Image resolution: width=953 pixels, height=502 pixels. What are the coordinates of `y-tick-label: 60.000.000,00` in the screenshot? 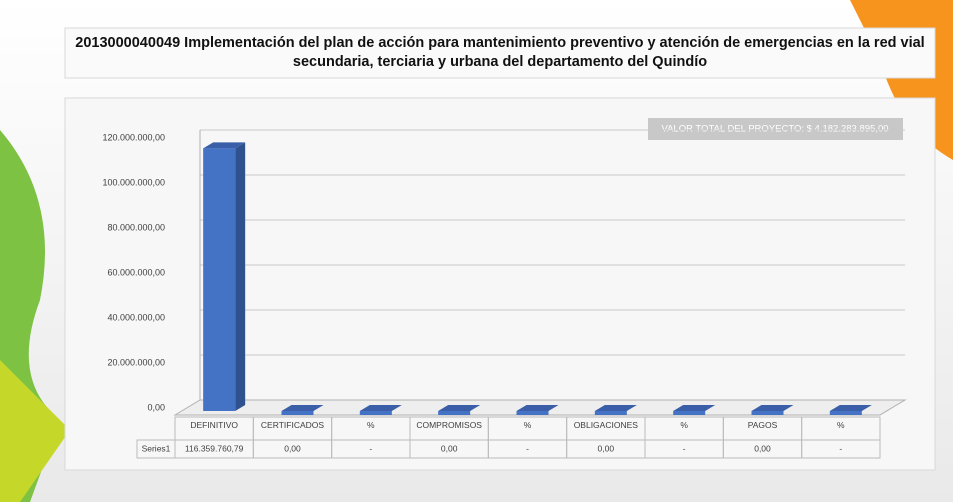 It's located at (136, 272).